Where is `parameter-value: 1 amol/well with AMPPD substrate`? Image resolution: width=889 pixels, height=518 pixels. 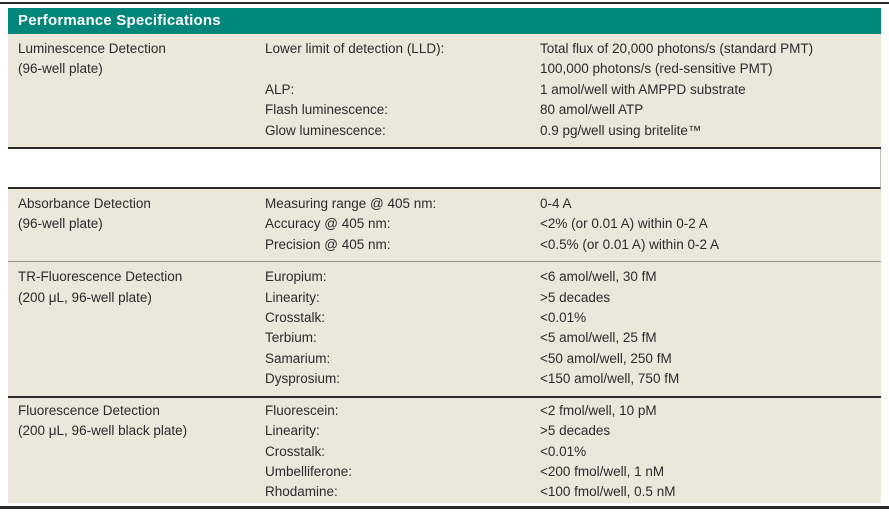
parameter-value: 1 amol/well with AMPPD substrate is located at coordinates (643, 89).